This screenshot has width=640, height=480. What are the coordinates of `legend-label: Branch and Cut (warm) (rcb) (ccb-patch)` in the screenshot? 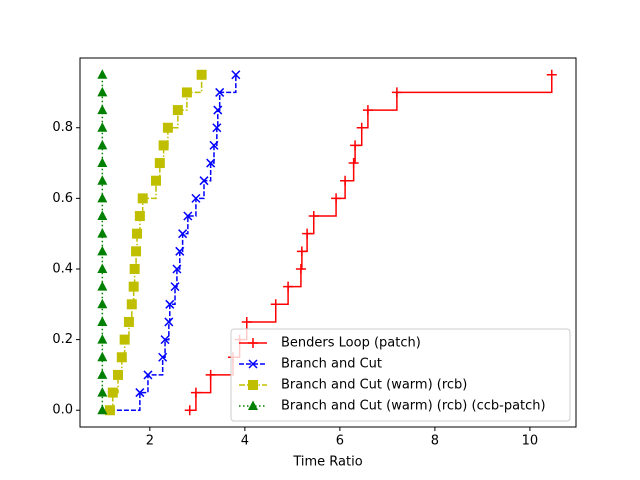 It's located at (413, 406).